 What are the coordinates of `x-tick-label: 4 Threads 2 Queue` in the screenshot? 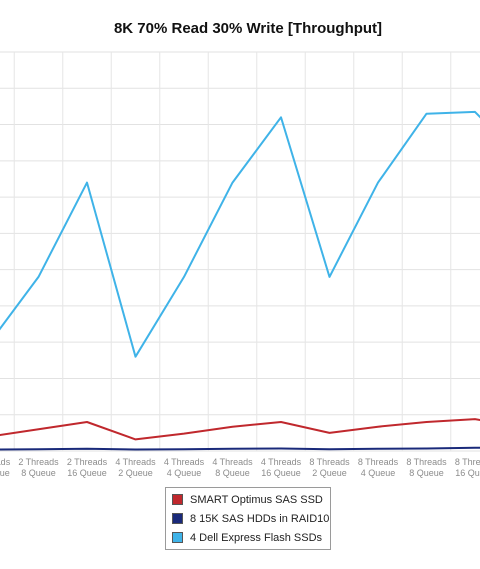 It's located at (135, 467).